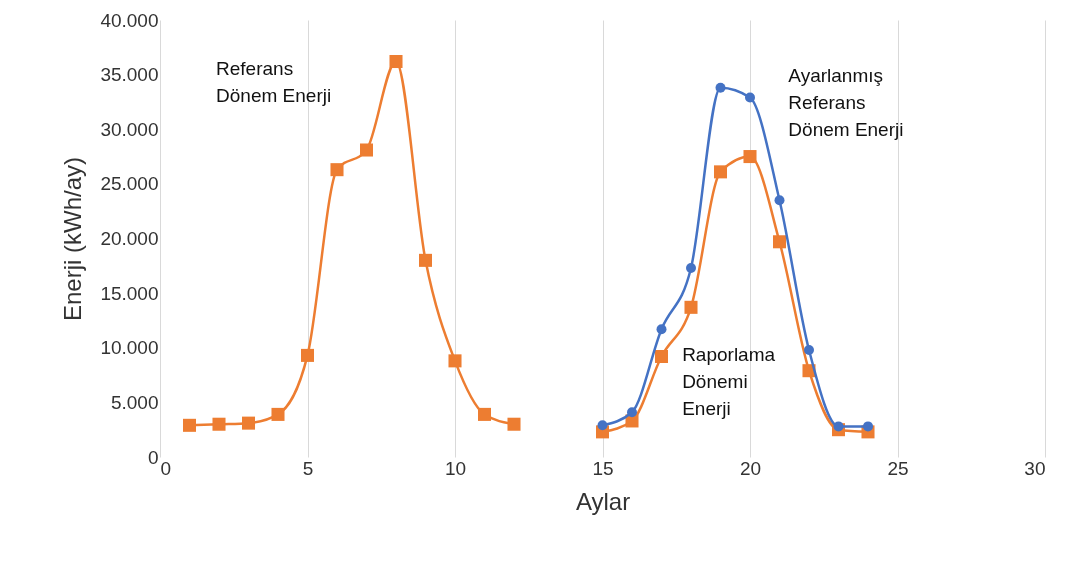 The height and width of the screenshot is (563, 1068). What do you see at coordinates (308, 468) in the screenshot?
I see `x-tick-label: 5` at bounding box center [308, 468].